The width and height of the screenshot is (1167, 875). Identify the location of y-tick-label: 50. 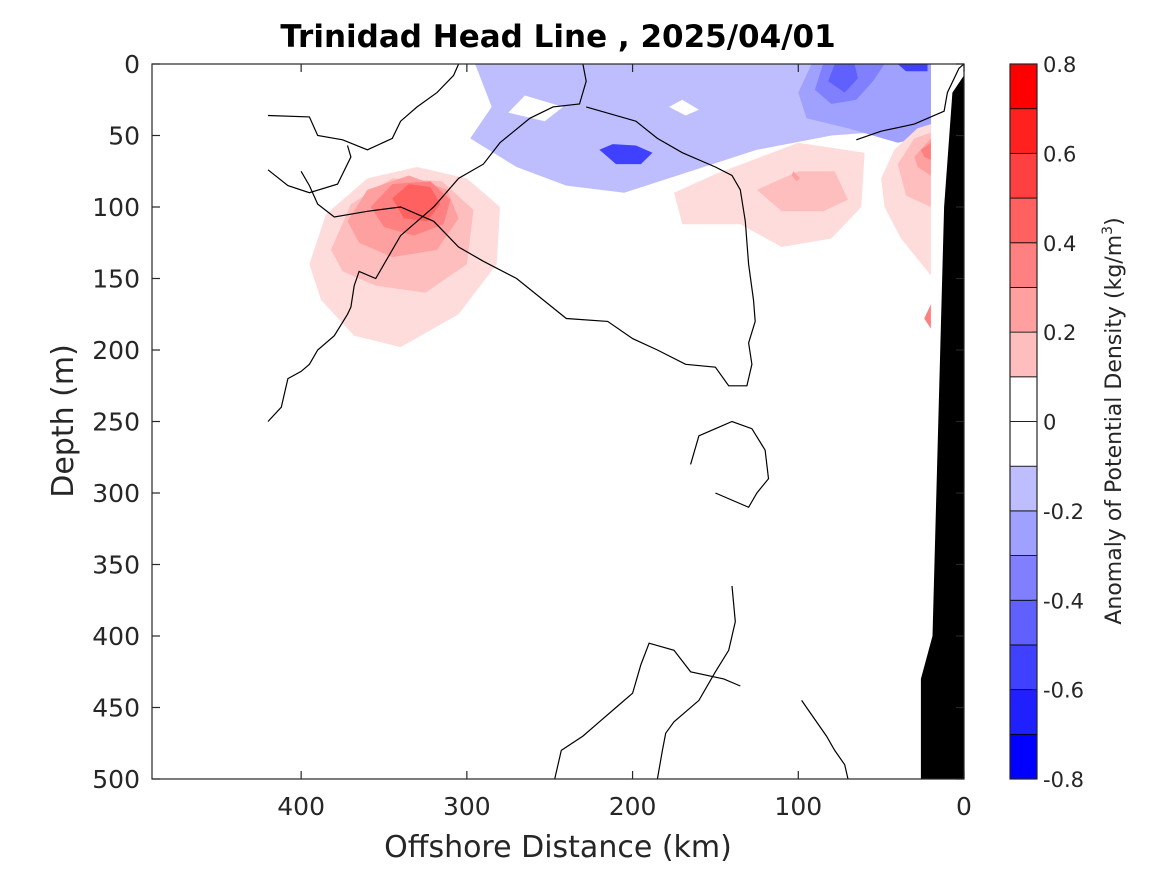
(124, 136).